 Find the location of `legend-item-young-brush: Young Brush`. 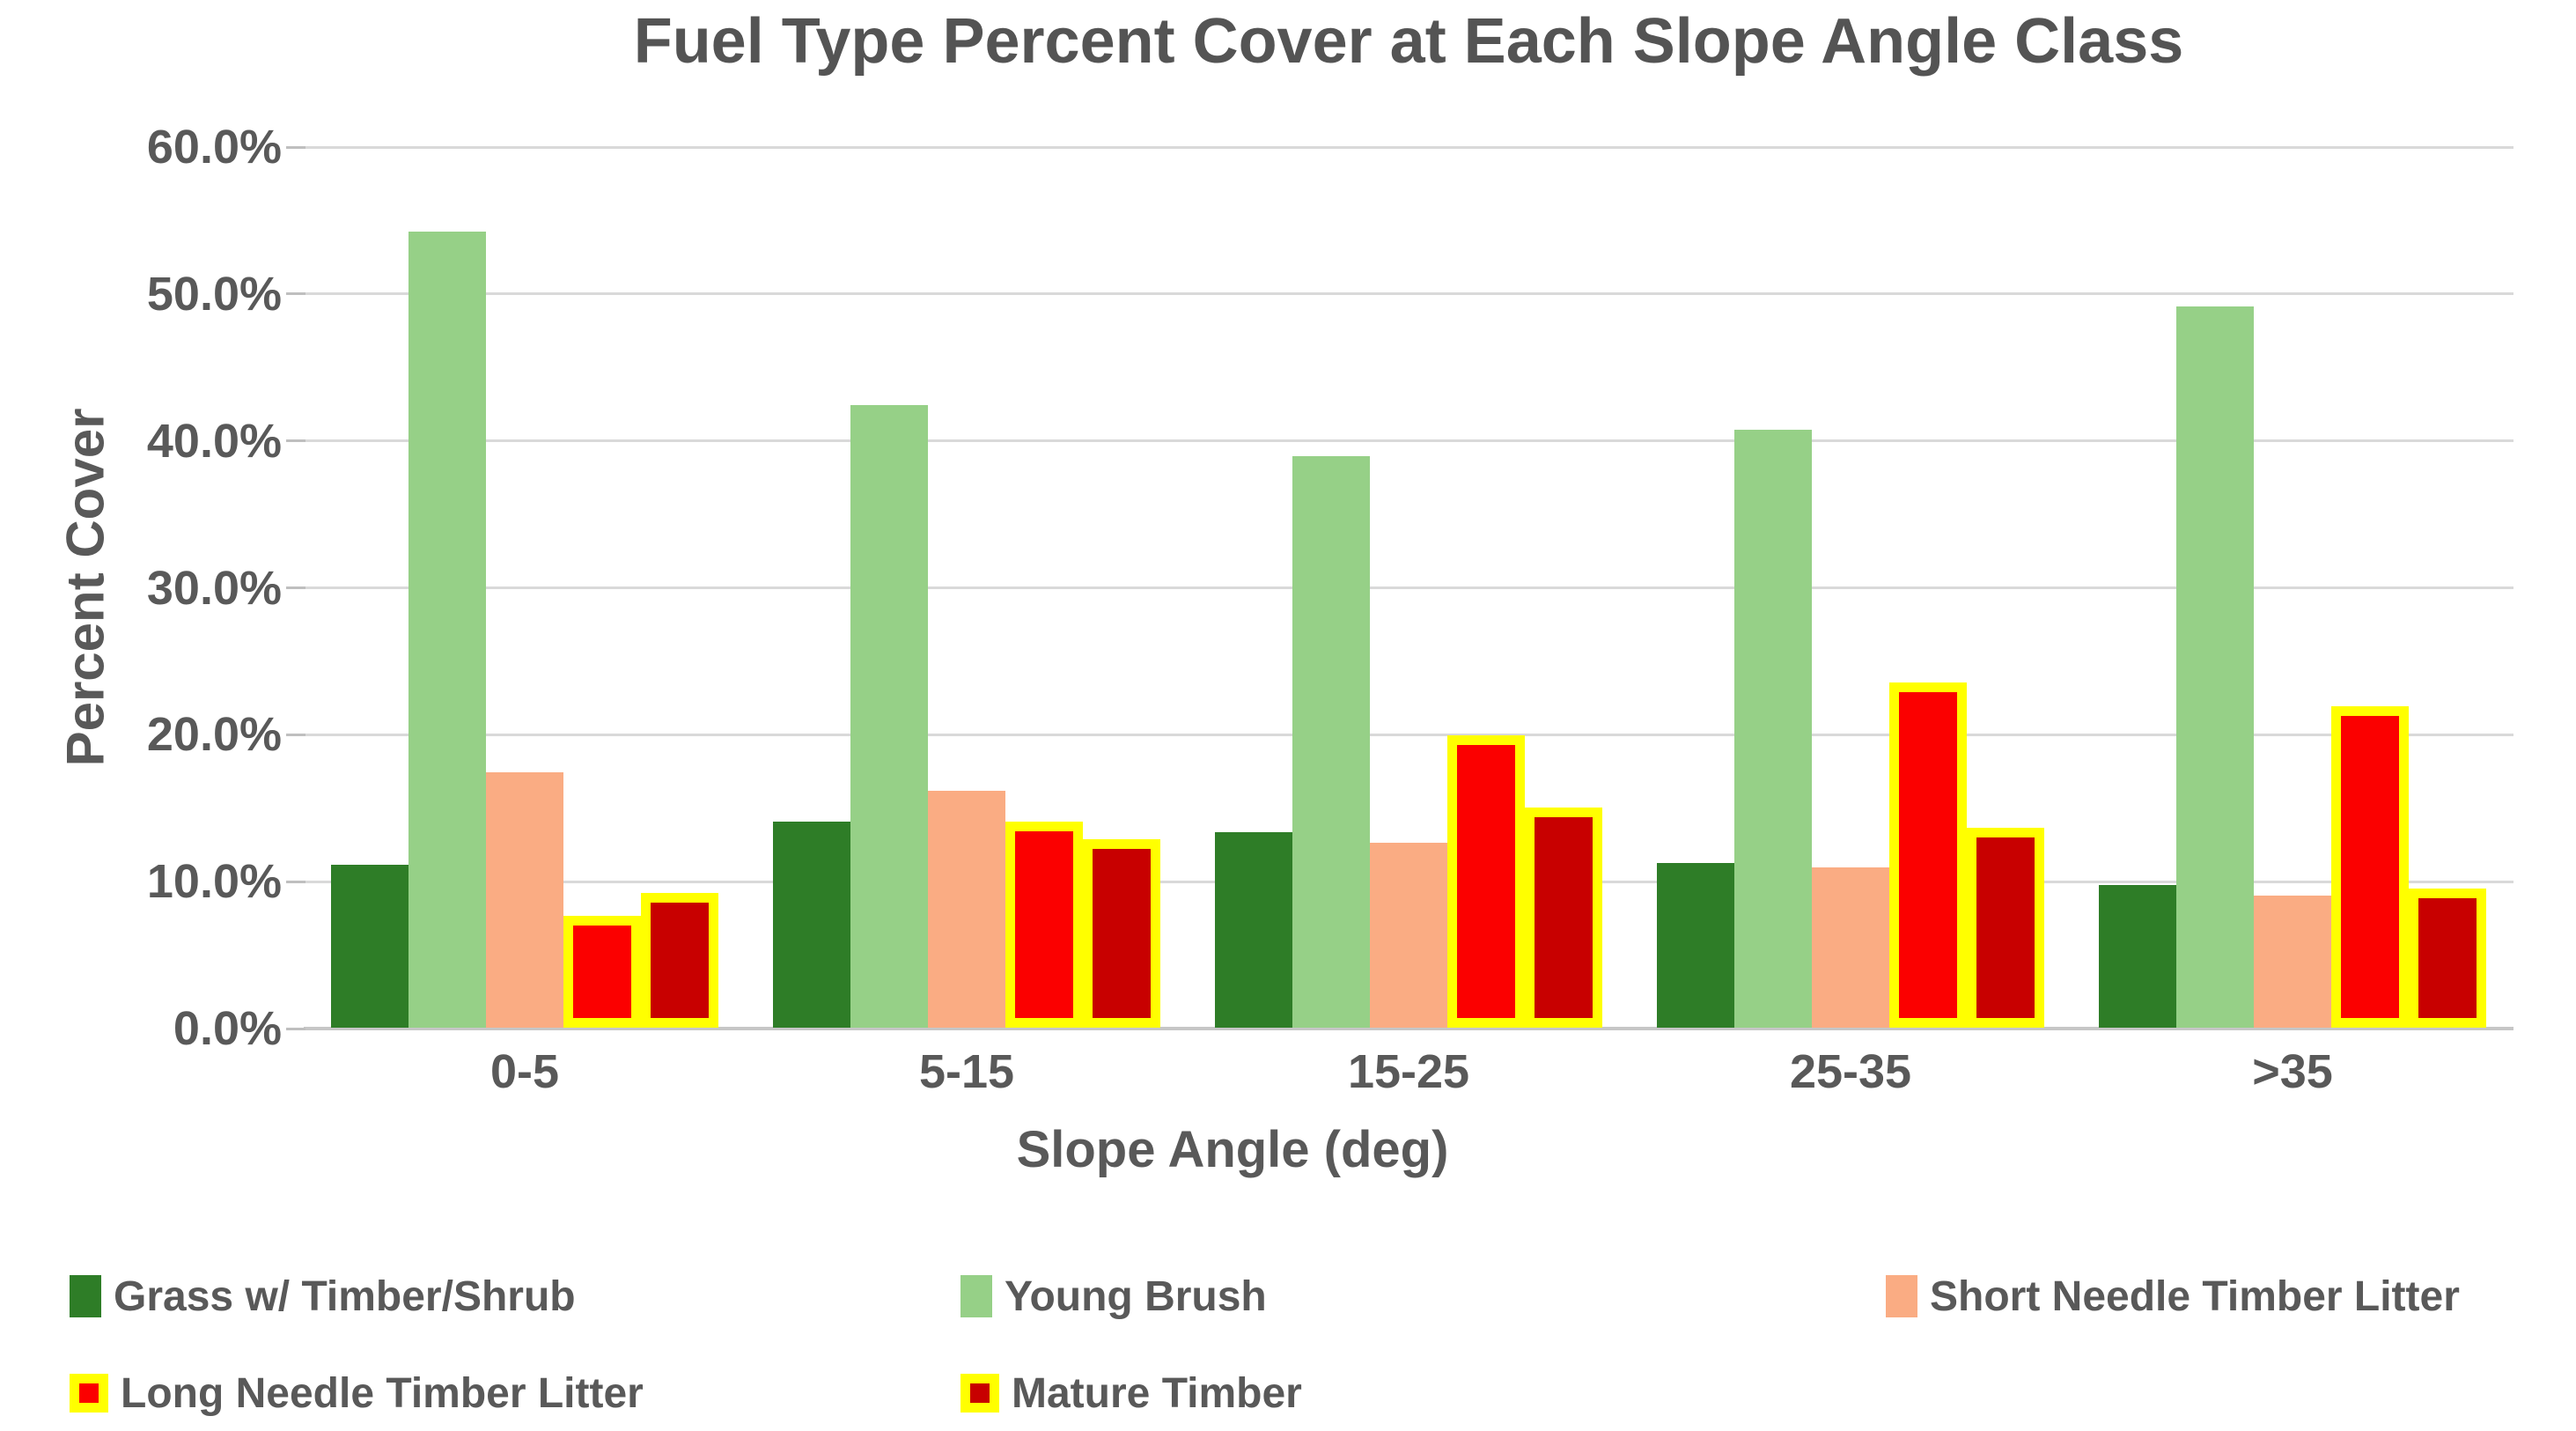

legend-item-young-brush: Young Brush is located at coordinates (1113, 1296).